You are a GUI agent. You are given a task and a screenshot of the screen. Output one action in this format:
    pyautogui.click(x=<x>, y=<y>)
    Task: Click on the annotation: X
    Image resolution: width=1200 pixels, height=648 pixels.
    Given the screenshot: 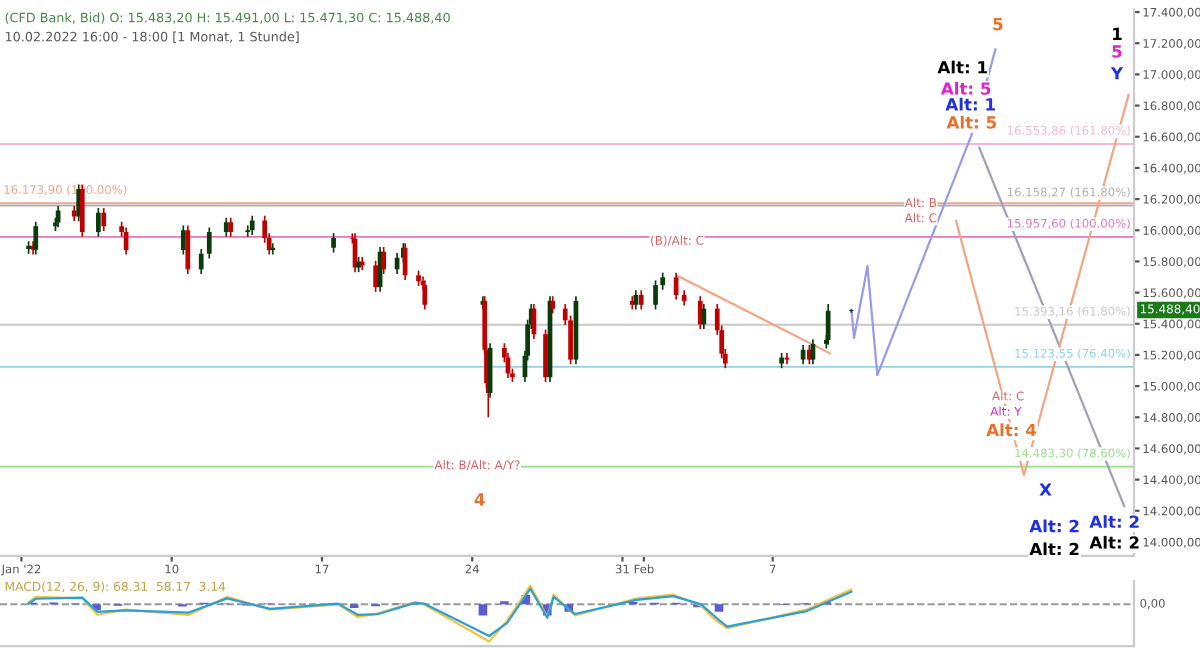 What is the action you would take?
    pyautogui.click(x=1045, y=489)
    